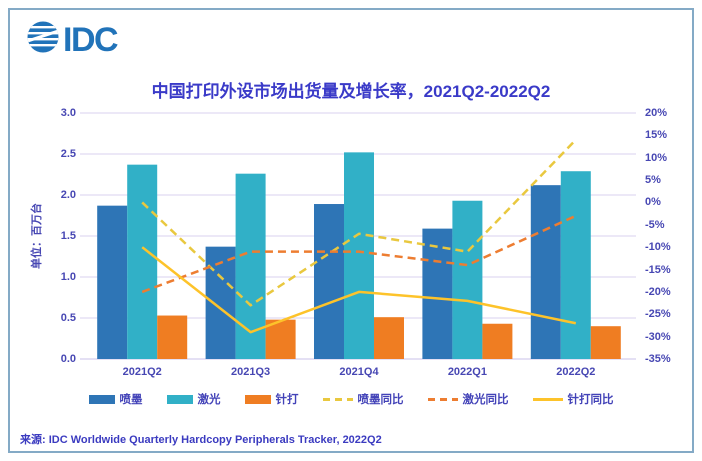 Image resolution: width=702 pixels, height=461 pixels. What do you see at coordinates (220, 302) in the screenshot?
I see `bar-inkjet-2021Q3` at bounding box center [220, 302].